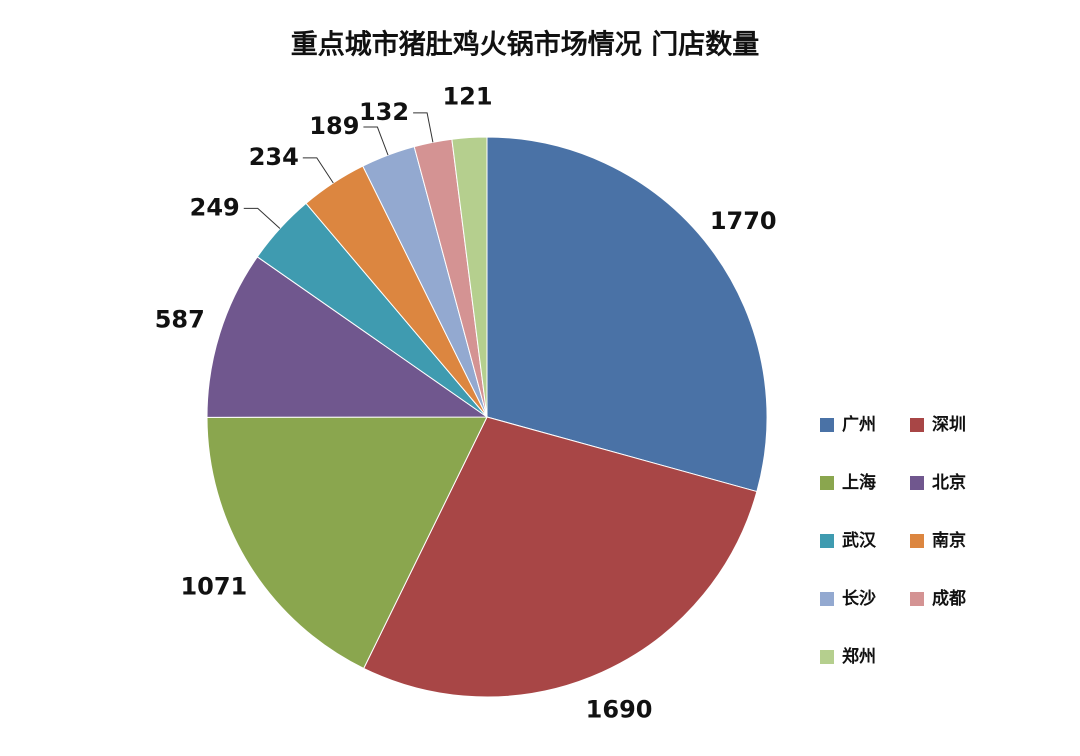 This screenshot has width=1080, height=756. I want to click on data-label: 1770, so click(743, 221).